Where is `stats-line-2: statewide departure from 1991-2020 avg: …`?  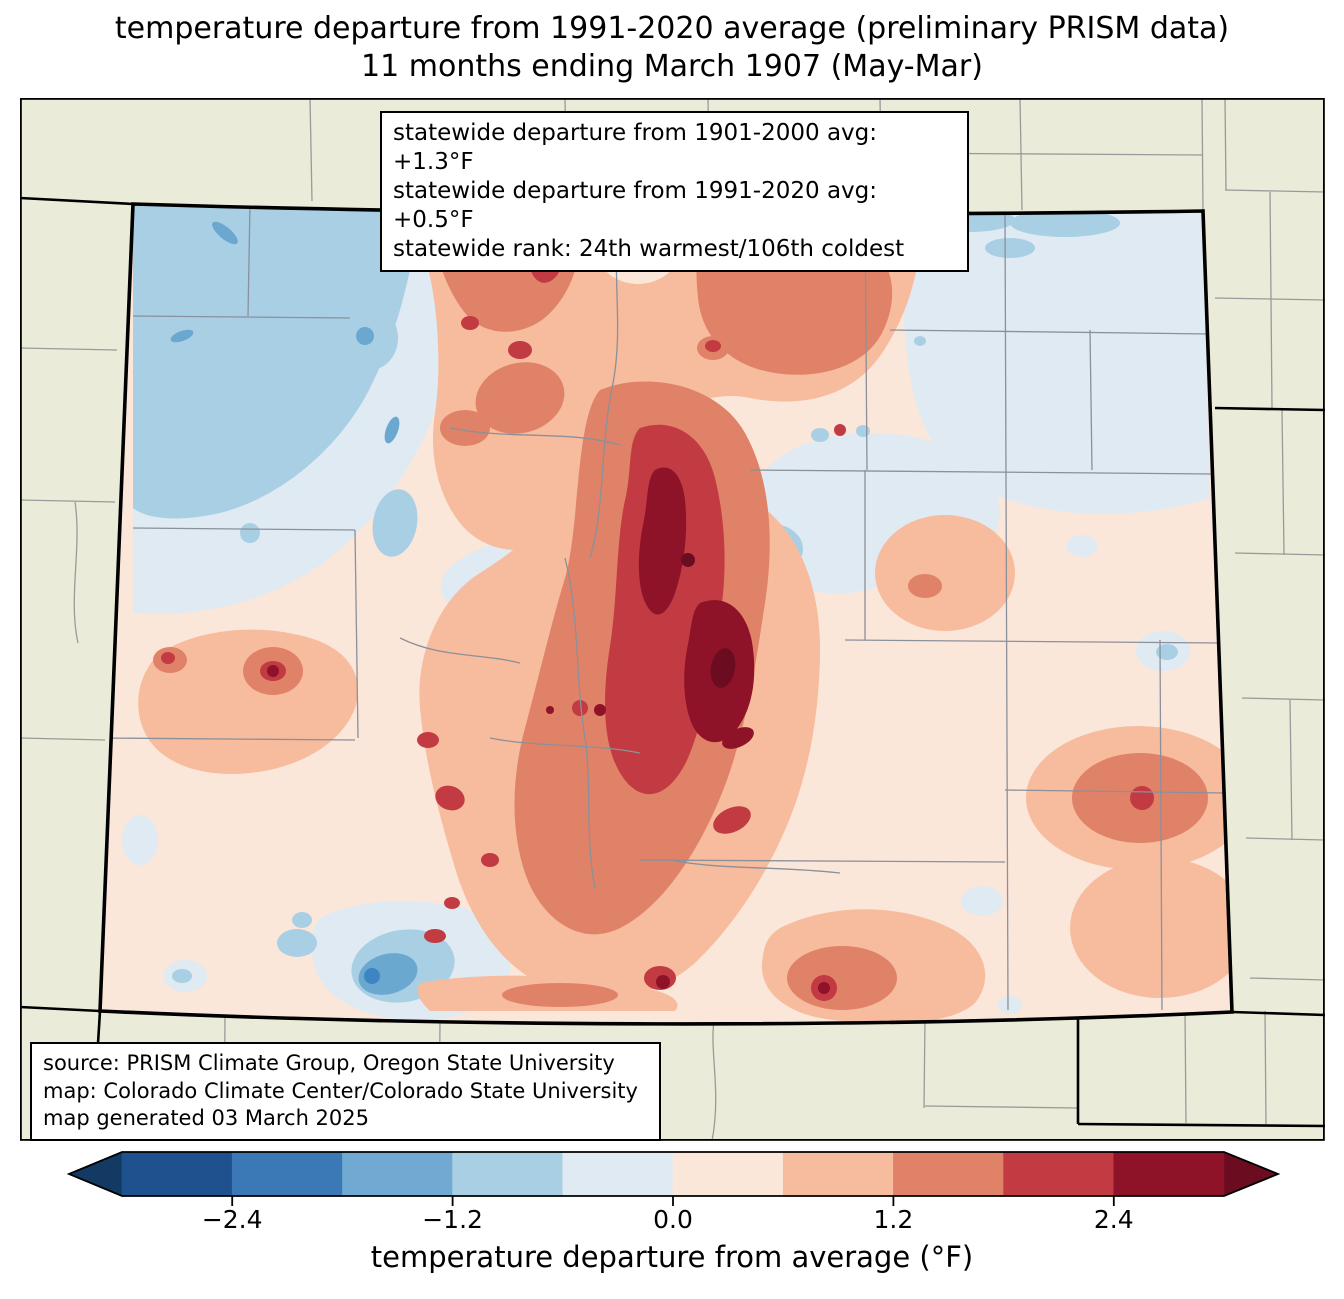
stats-line-2: statewide departure from 1991-2020 avg: … is located at coordinates (635, 205).